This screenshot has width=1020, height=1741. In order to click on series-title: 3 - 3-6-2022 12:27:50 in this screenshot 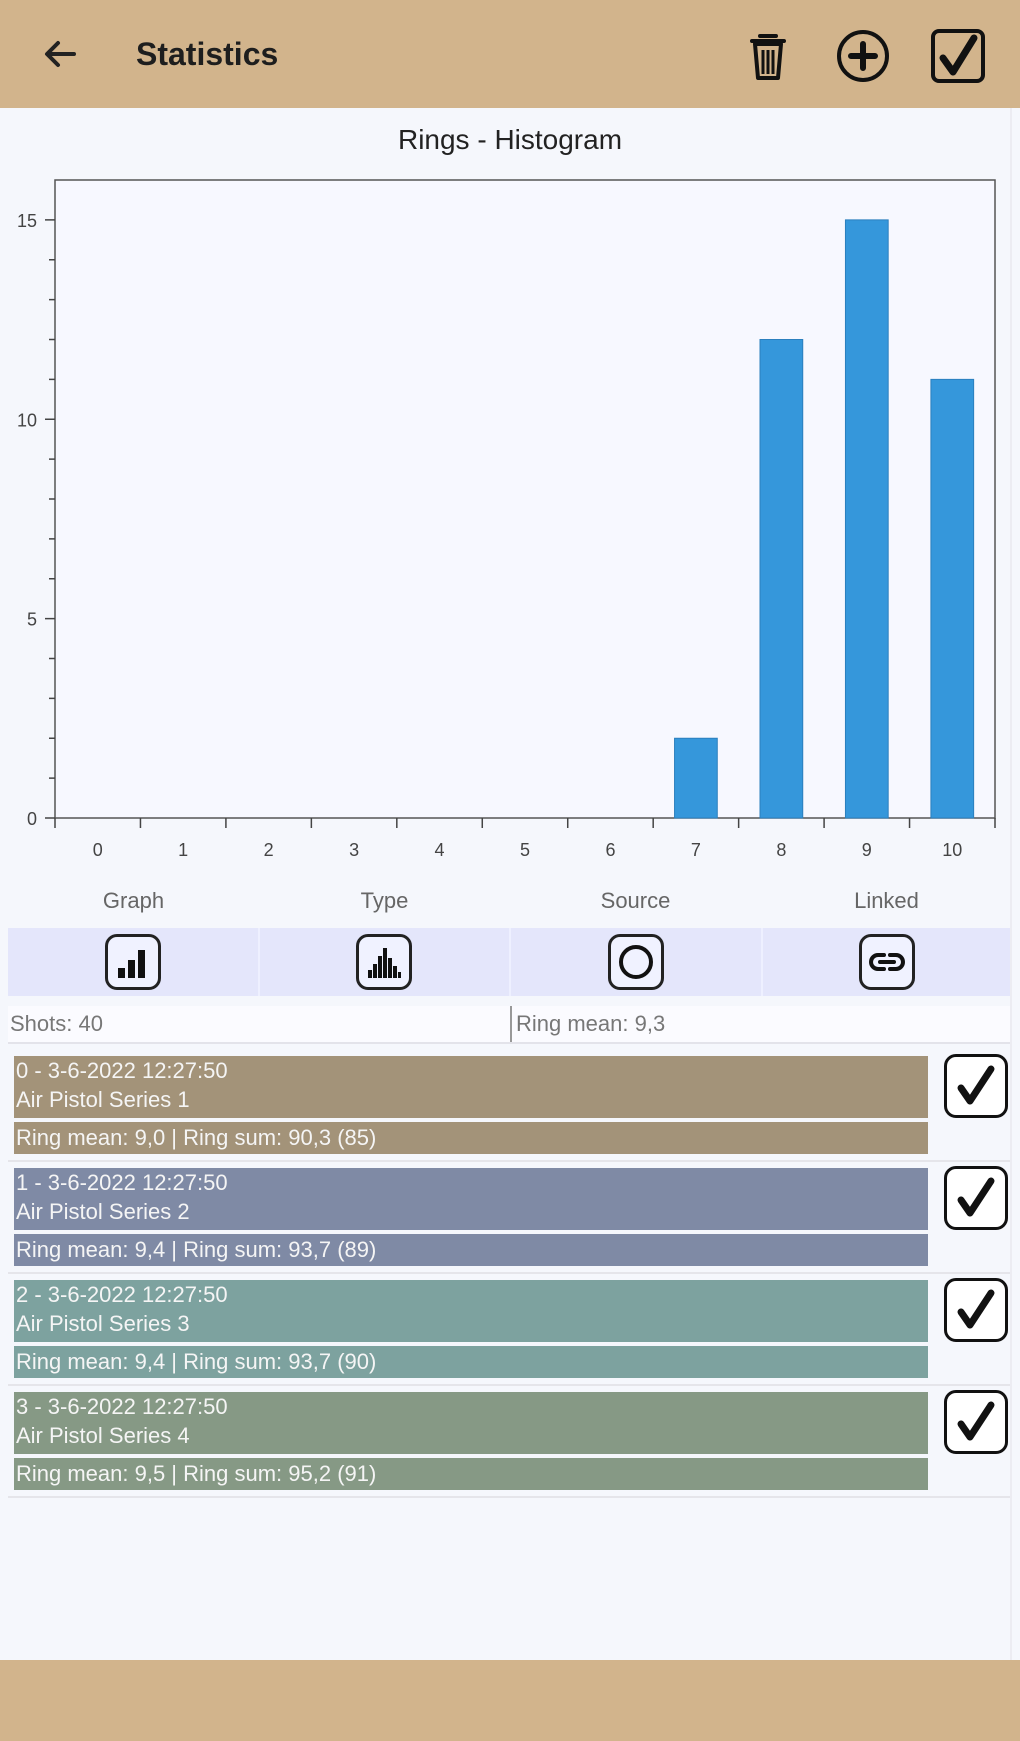, I will do `click(122, 1406)`.